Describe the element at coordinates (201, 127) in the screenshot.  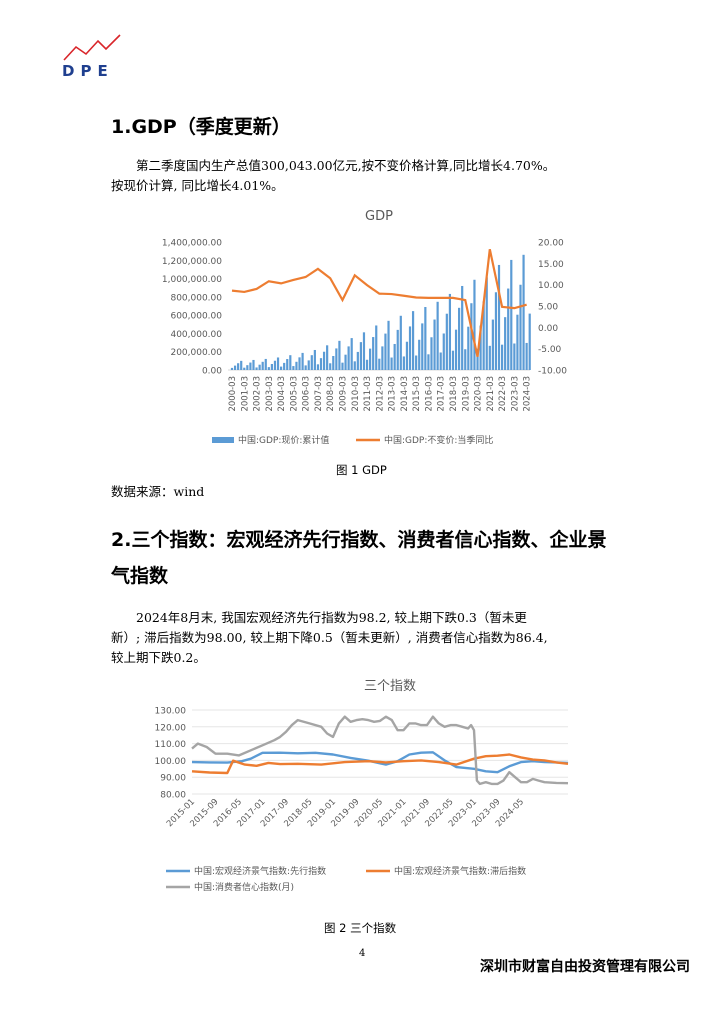
I see `section1-heading: 1.GDP（季度更新）` at that location.